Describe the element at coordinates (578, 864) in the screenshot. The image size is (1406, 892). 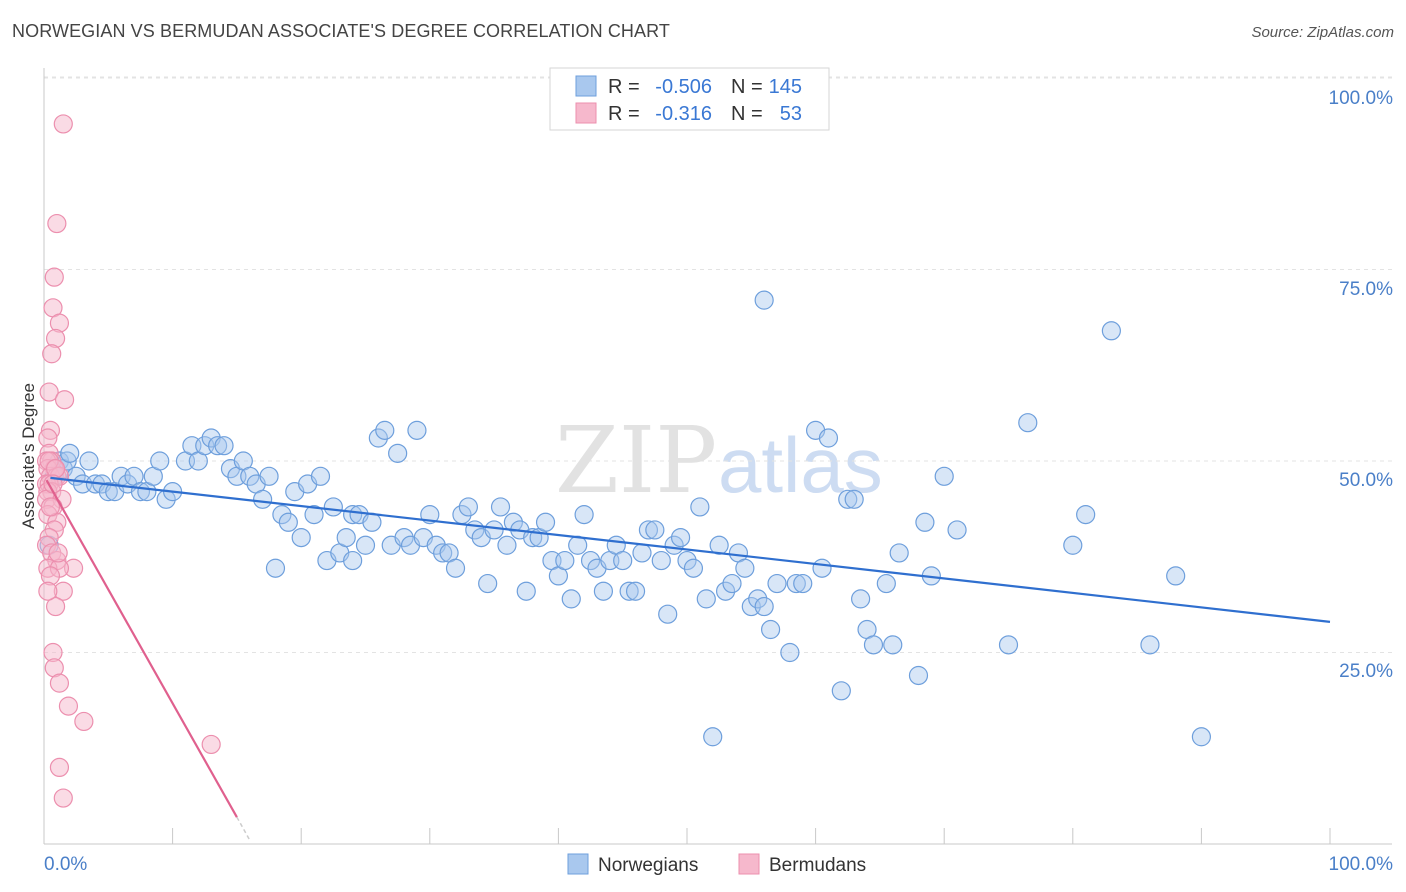
I see `bottom-legend-swatch-norwegians` at that location.